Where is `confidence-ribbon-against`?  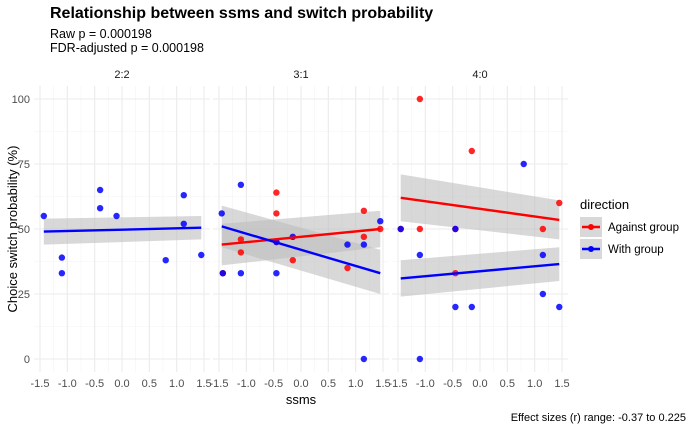 confidence-ribbon-against is located at coordinates (480, 207).